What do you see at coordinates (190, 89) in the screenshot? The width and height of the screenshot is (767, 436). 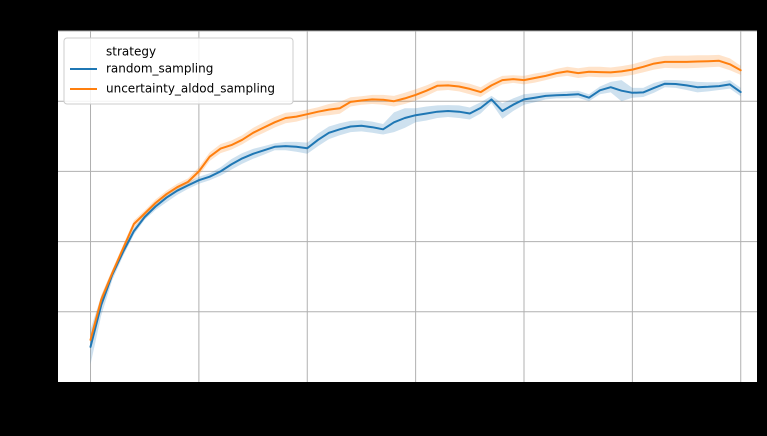 I see `legend-entry-1: uncertainty_aldod_sampling` at bounding box center [190, 89].